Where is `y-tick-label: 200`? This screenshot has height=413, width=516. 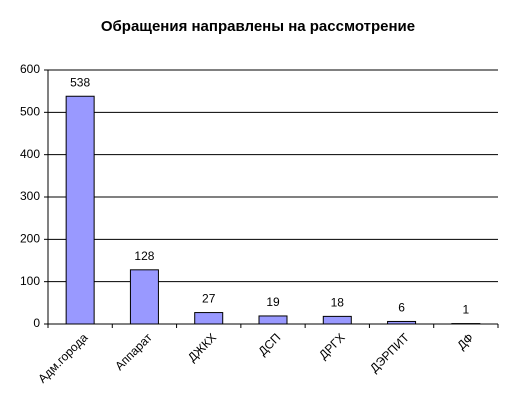 y-tick-label: 200 is located at coordinates (30, 239).